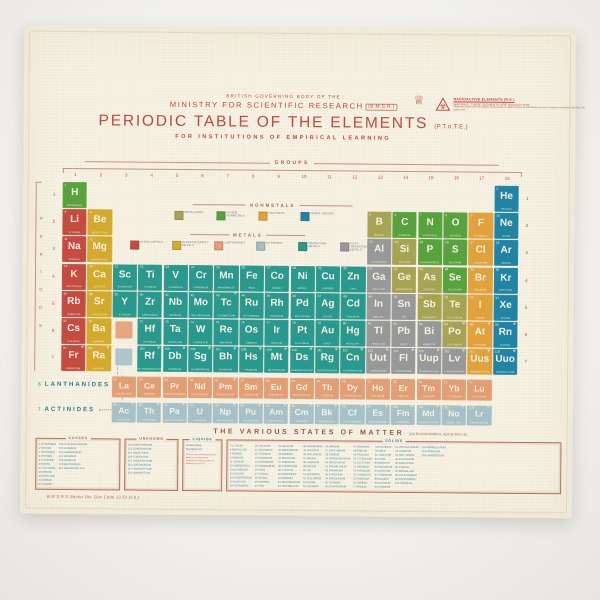  I want to click on element-name: THULIUM, so click(428, 397).